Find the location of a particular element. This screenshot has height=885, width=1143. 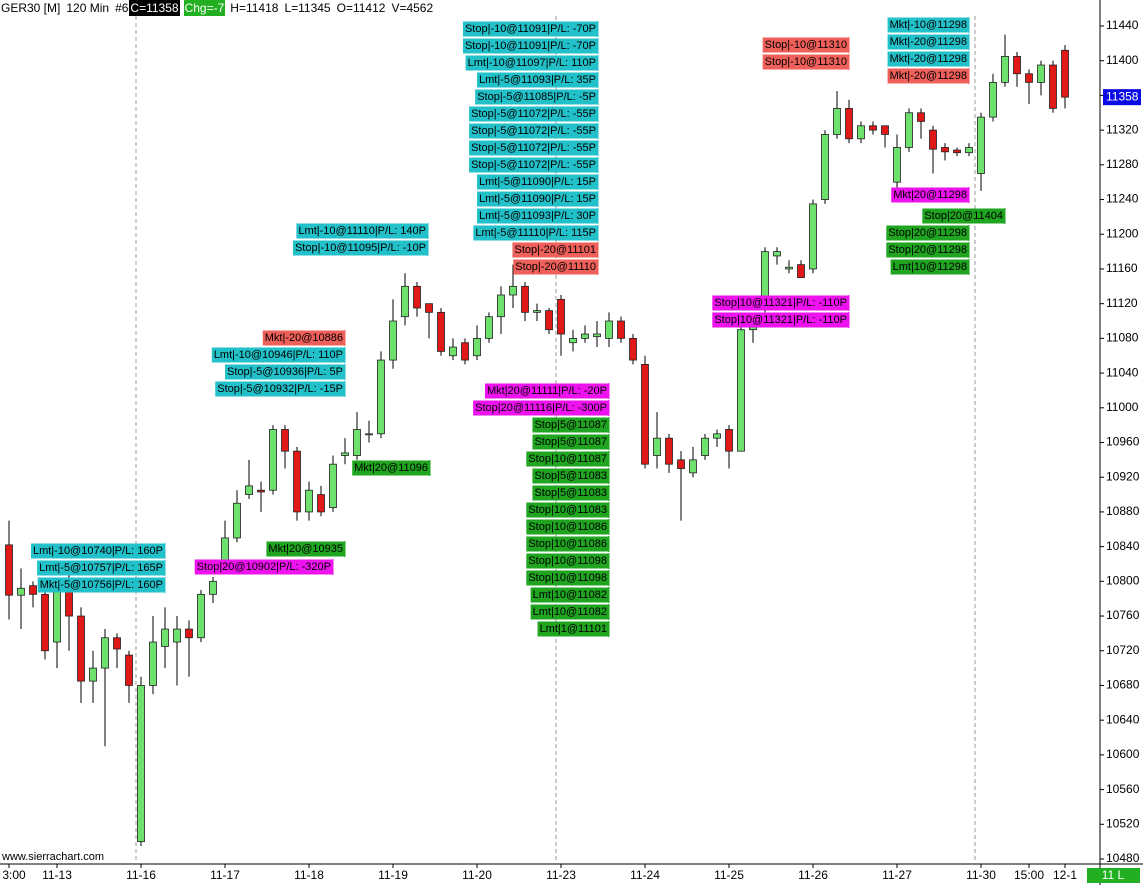

y-tick-label: 11320 is located at coordinates (1122, 129).